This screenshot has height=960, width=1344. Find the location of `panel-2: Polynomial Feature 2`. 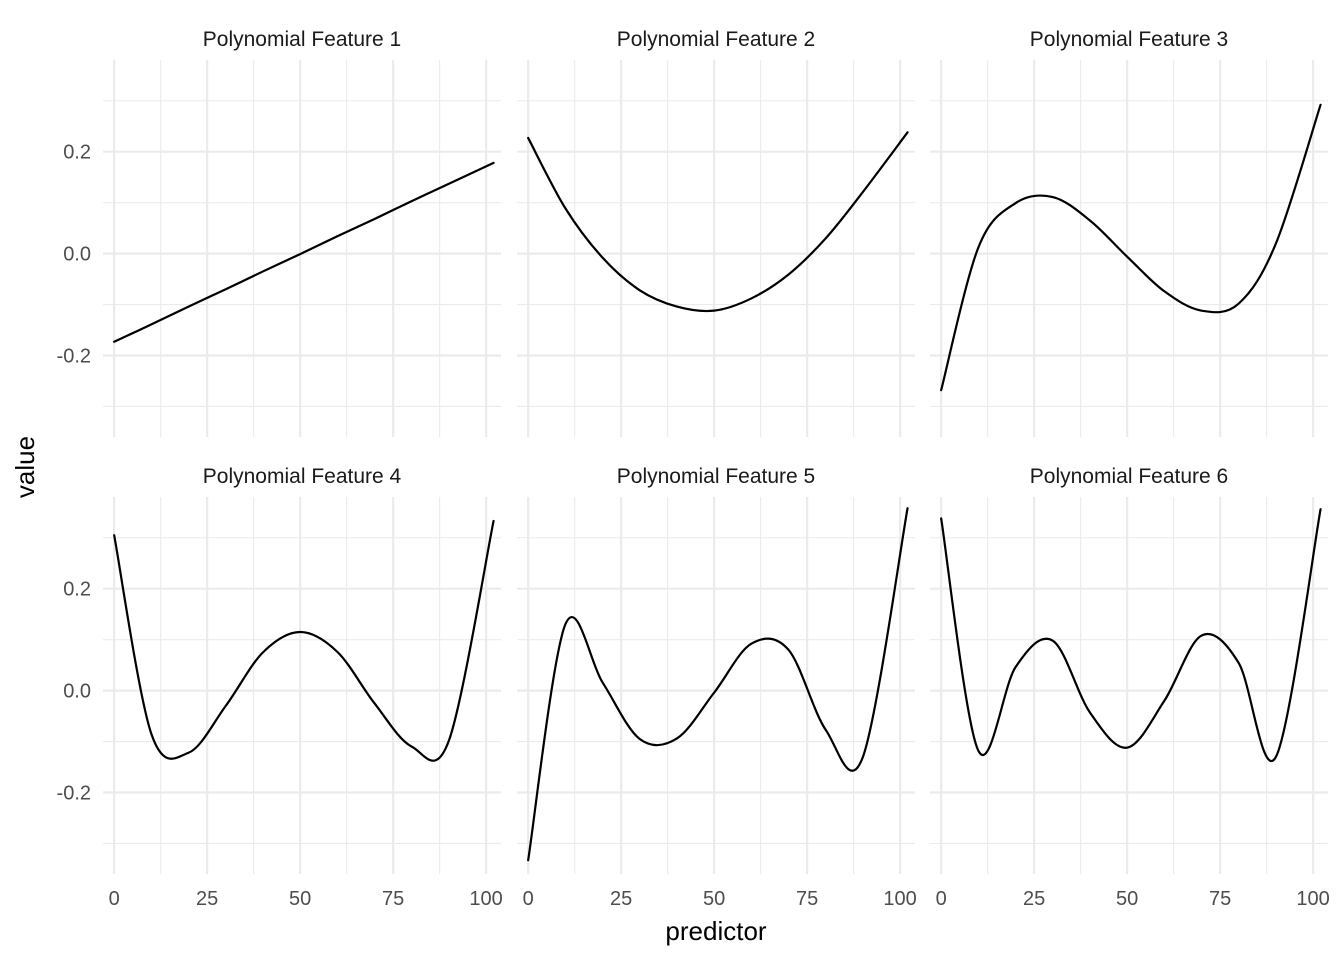

panel-2: Polynomial Feature 2 is located at coordinates (716, 232).